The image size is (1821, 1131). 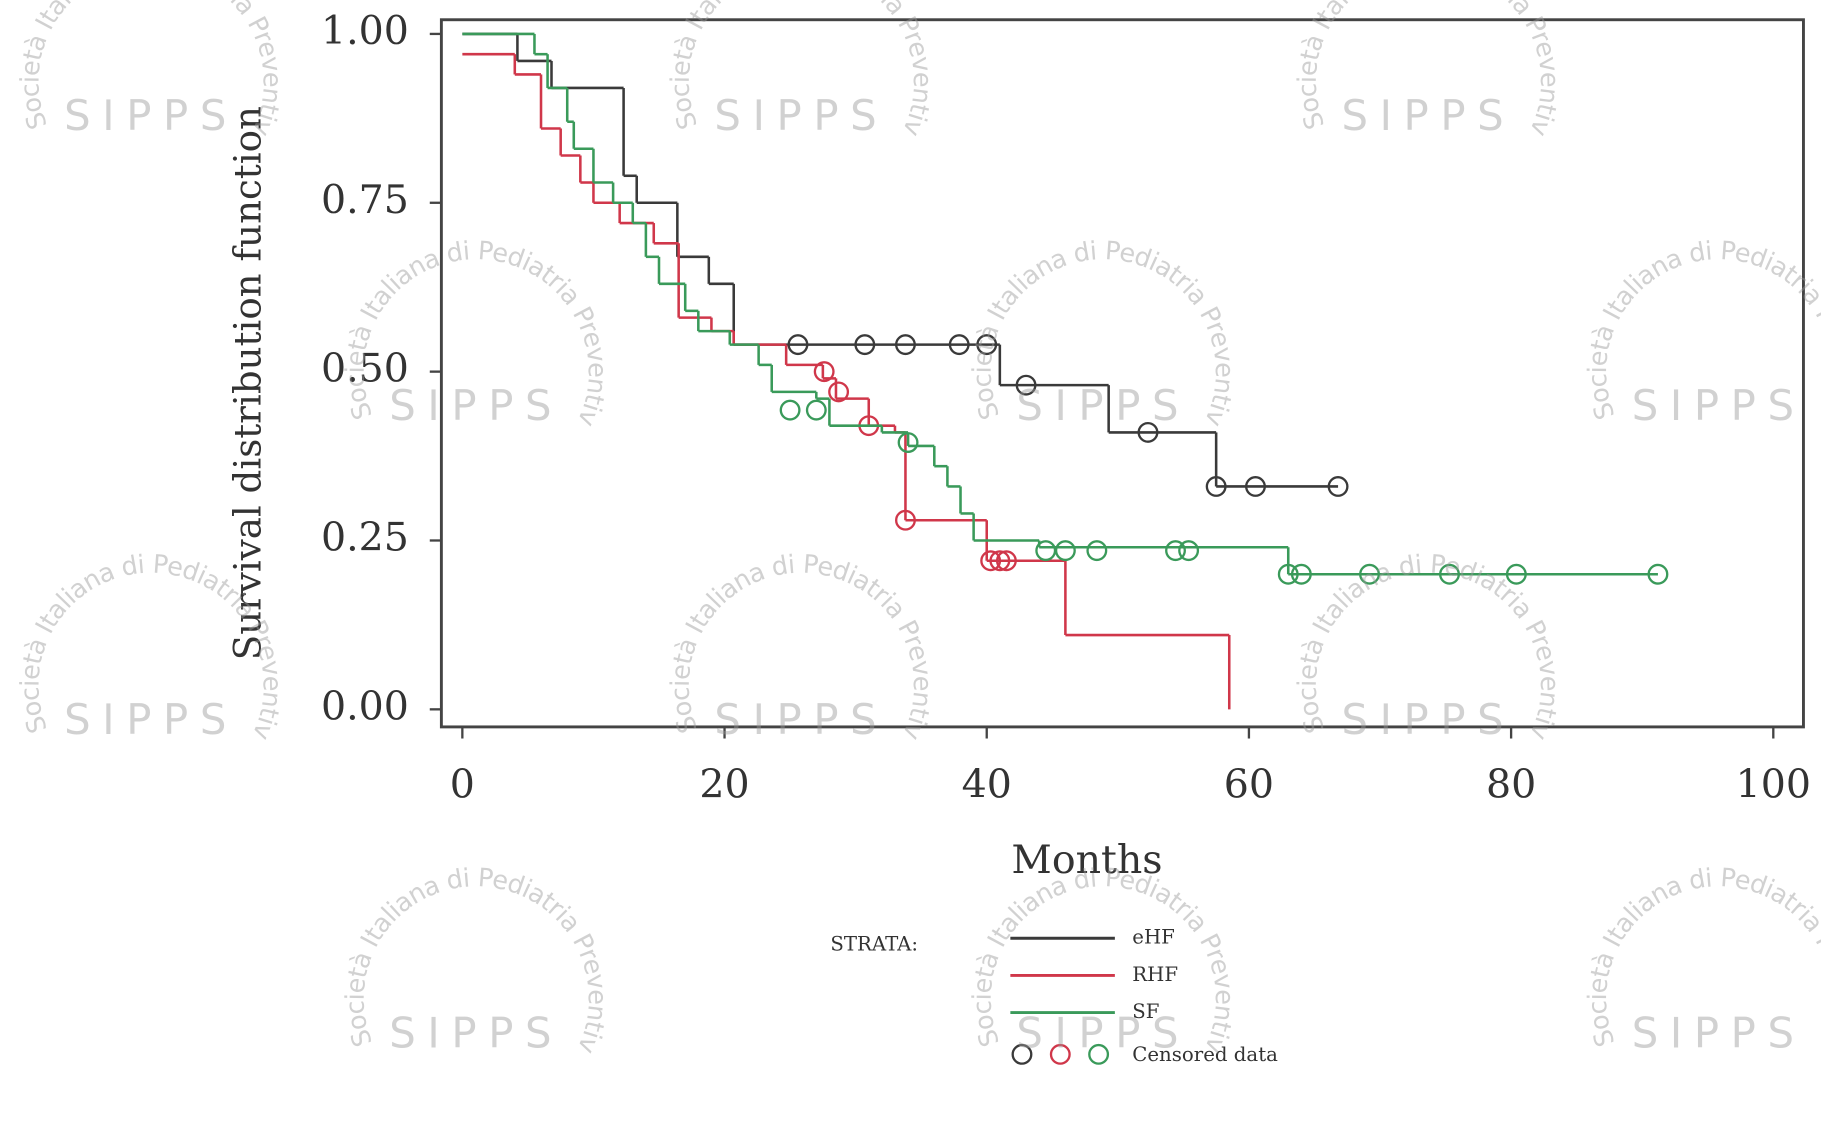 What do you see at coordinates (724, 784) in the screenshot?
I see `x-tick-label: 20` at bounding box center [724, 784].